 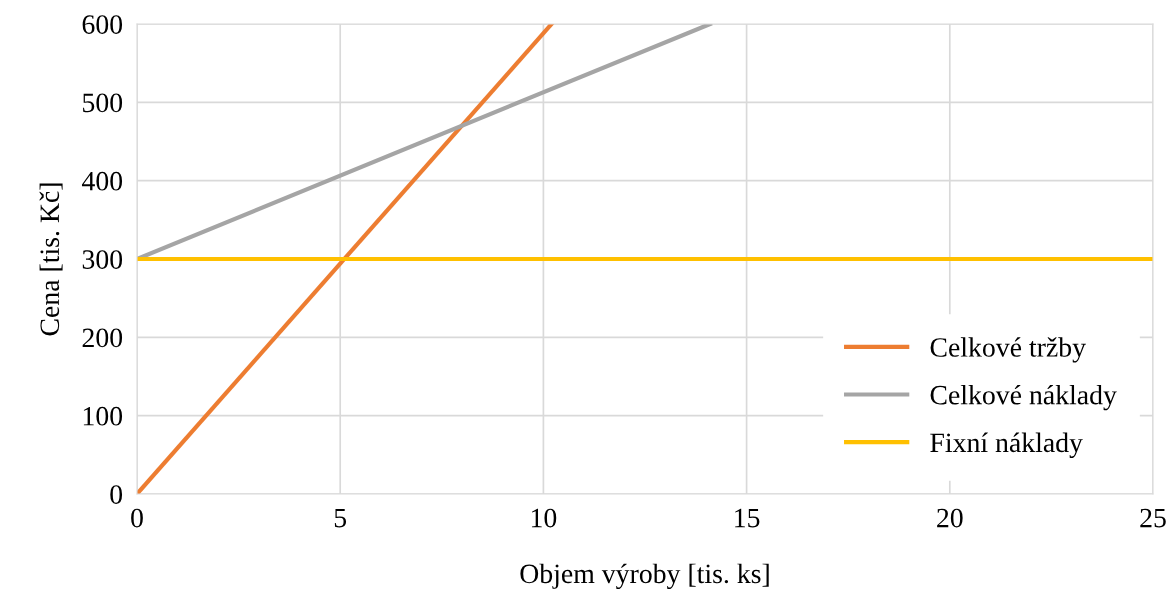 I want to click on y-tick-label: 600, so click(x=102, y=24).